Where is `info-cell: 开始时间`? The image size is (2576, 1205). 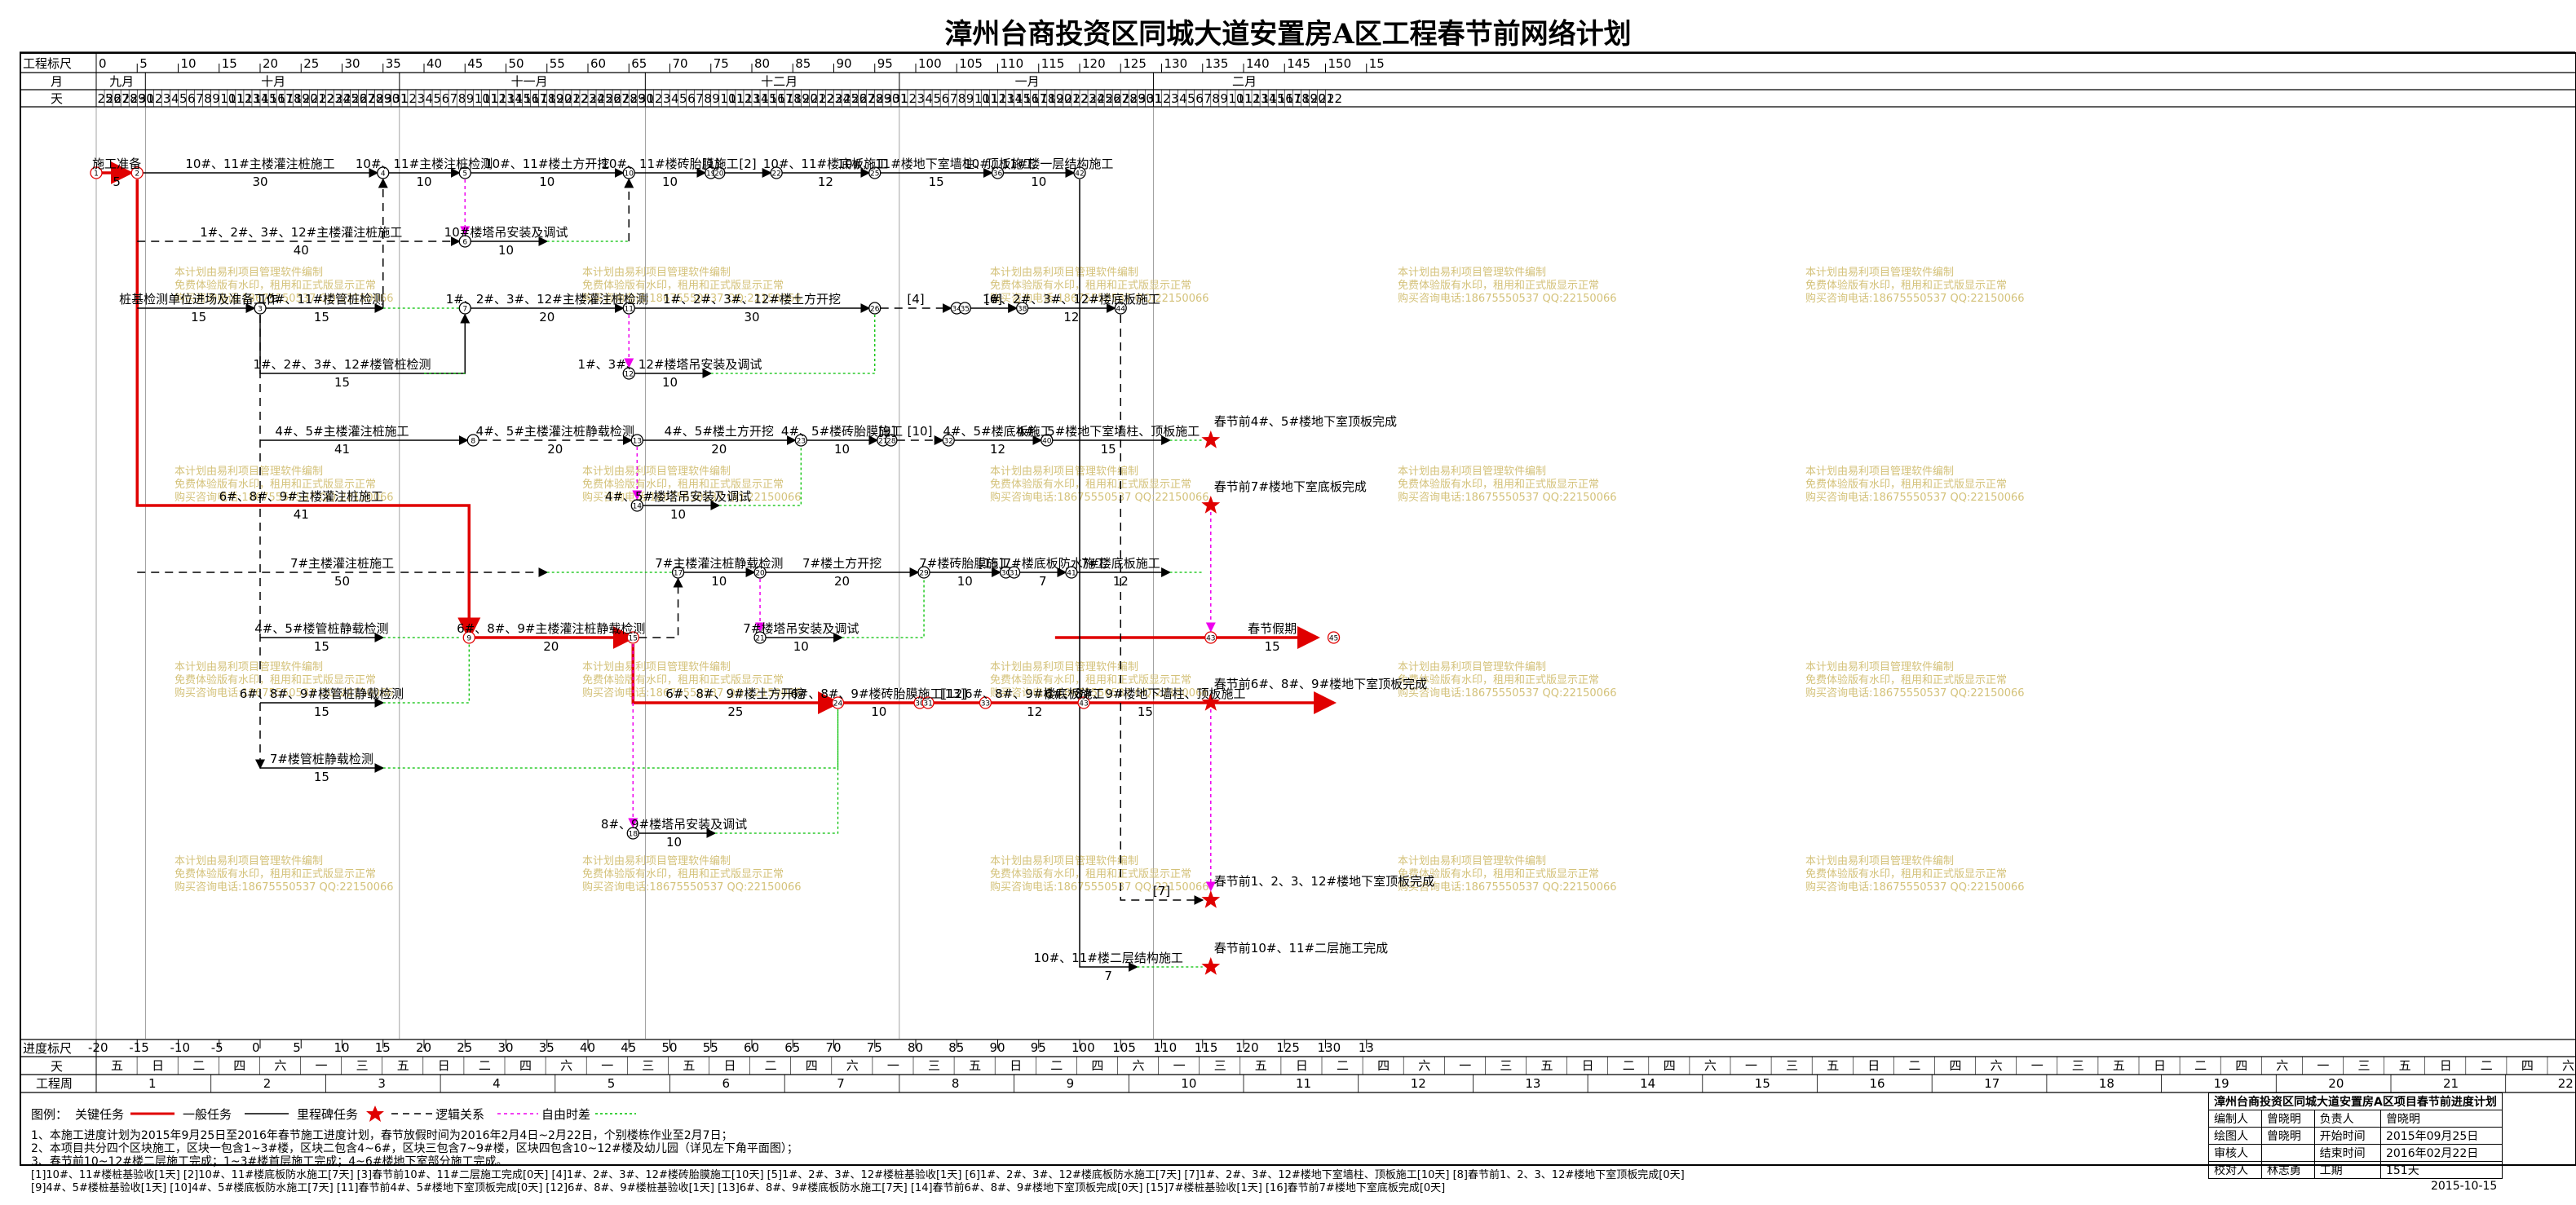 info-cell: 开始时间 is located at coordinates (2347, 1136).